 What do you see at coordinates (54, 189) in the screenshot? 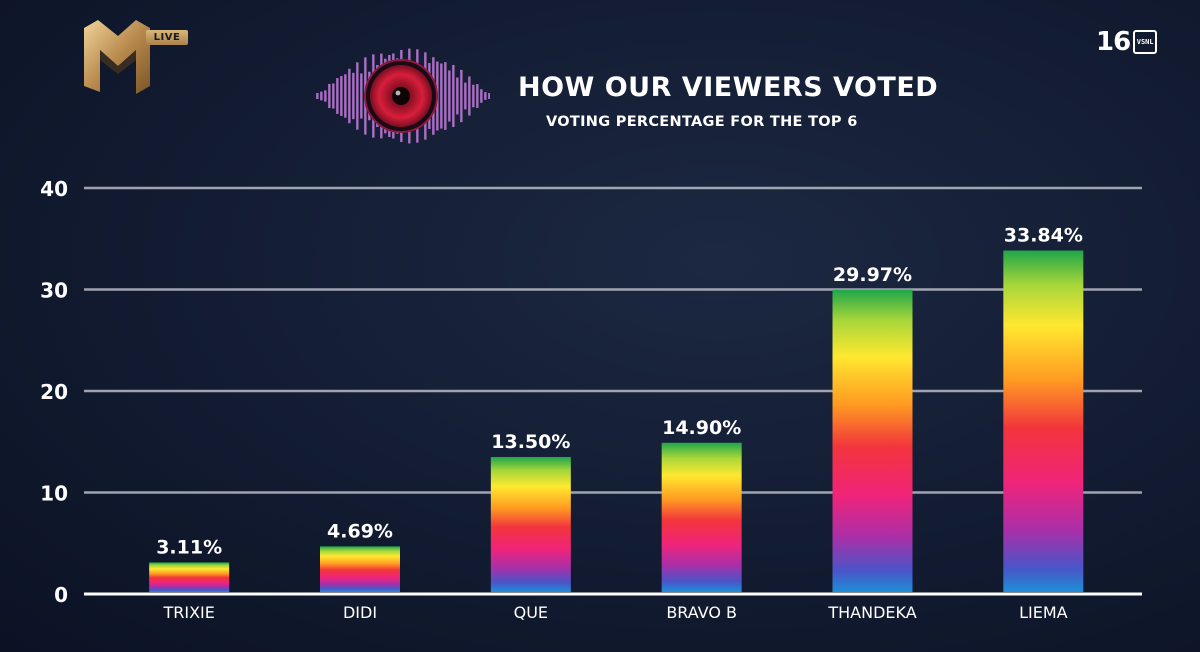
I see `y-tick-label: 40` at bounding box center [54, 189].